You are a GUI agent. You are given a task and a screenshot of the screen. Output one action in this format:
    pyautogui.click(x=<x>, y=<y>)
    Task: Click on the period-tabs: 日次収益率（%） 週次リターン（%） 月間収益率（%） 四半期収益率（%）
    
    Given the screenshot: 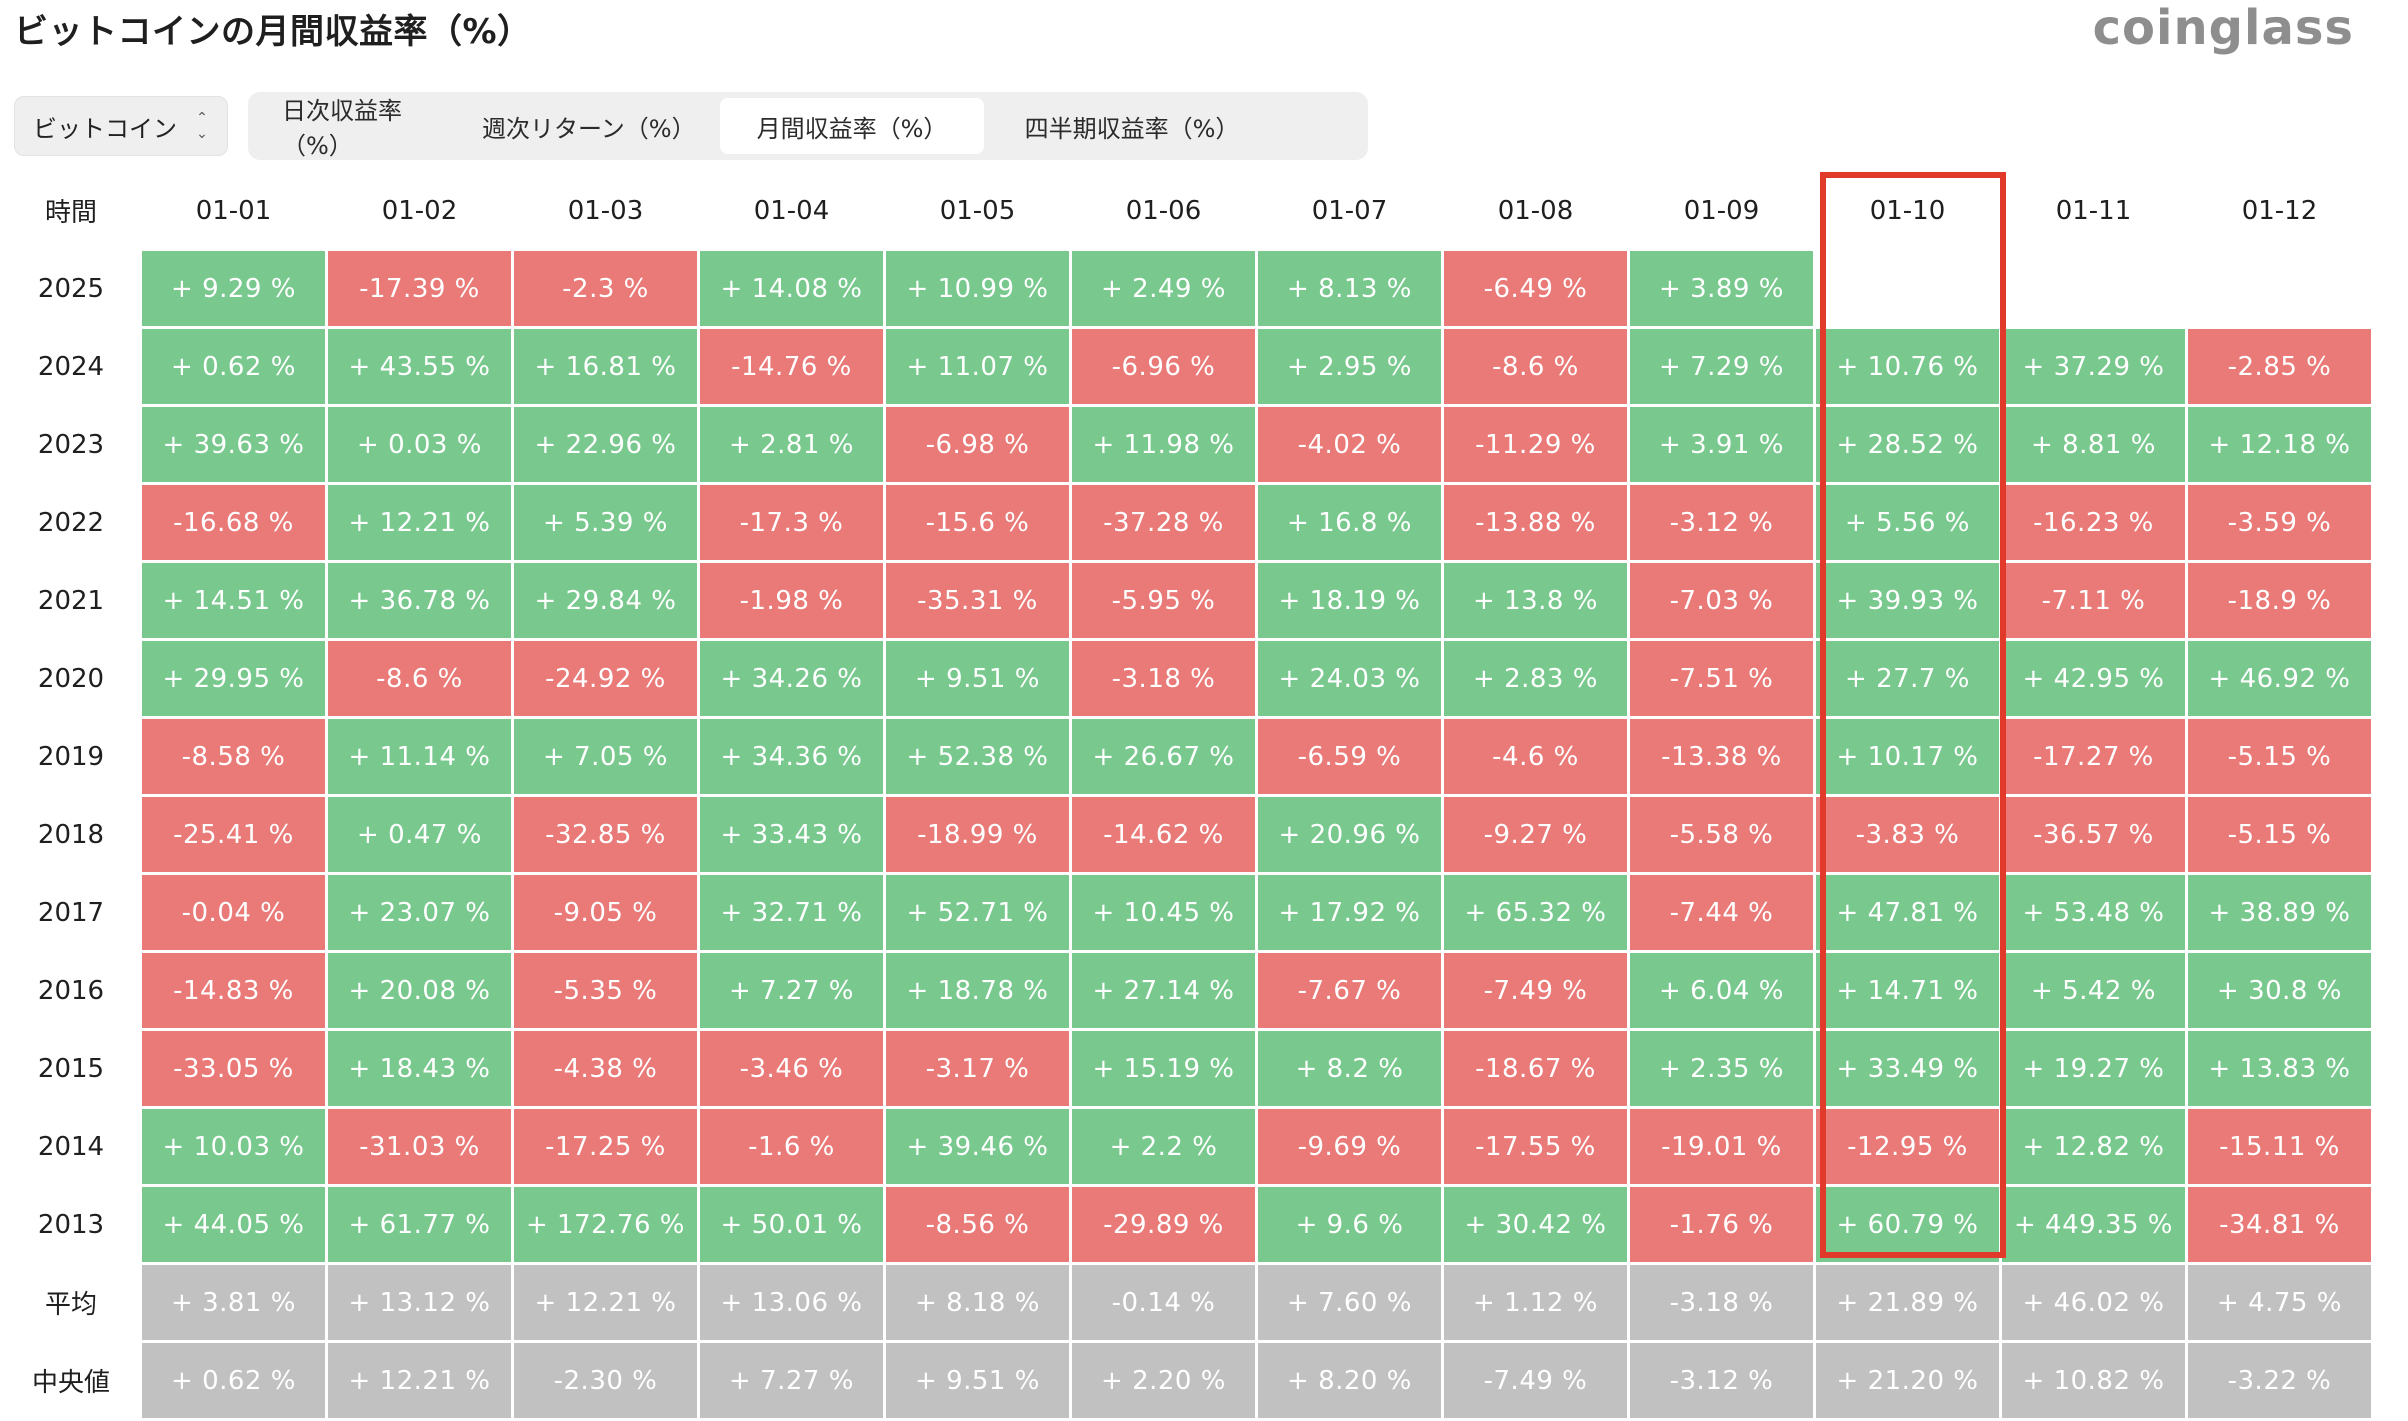 What is the action you would take?
    pyautogui.click(x=808, y=126)
    